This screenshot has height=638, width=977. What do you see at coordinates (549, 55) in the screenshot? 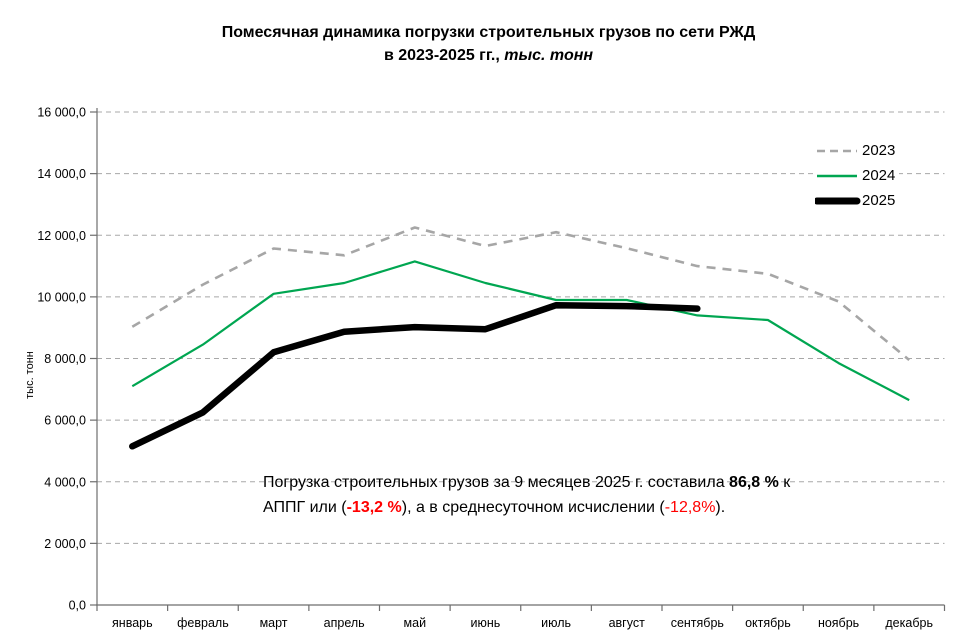
I see `chart-title-units: тыс. тонн` at bounding box center [549, 55].